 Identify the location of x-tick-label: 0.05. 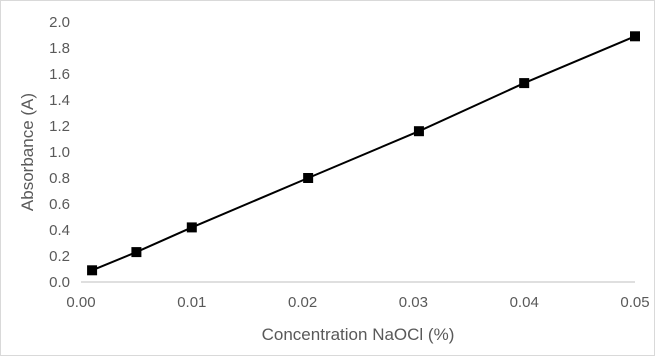
(634, 302).